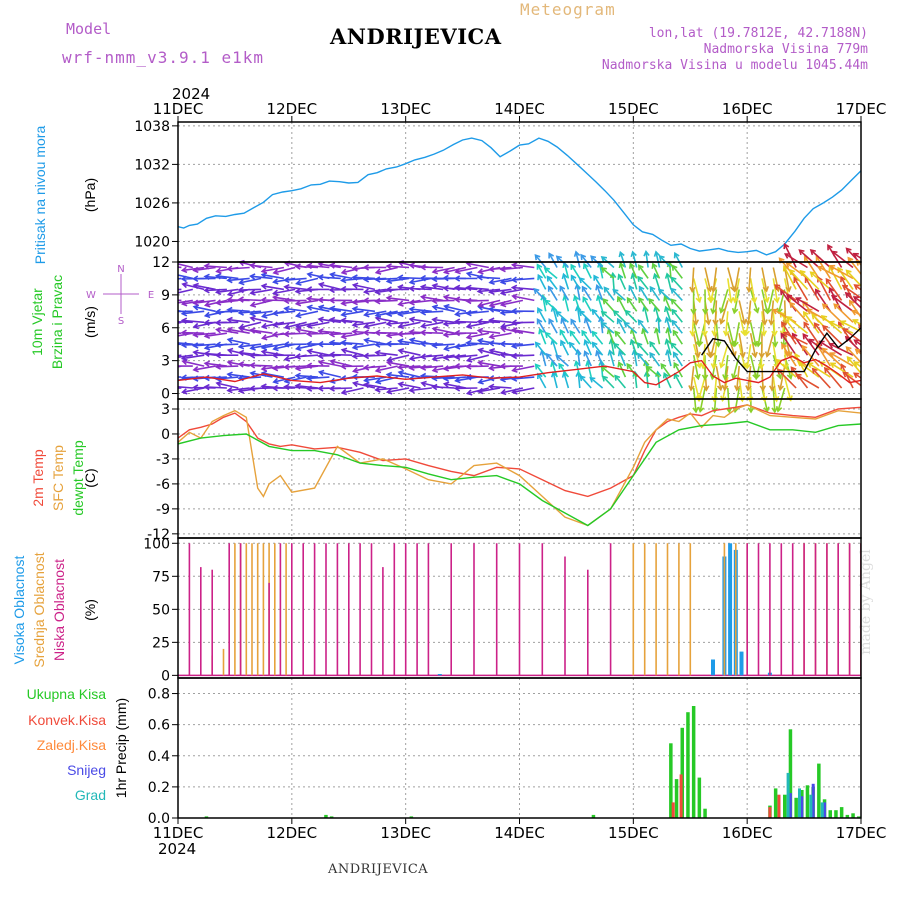 This screenshot has height=900, width=900. I want to click on time-tick-label: 15DEC, so click(633, 833).